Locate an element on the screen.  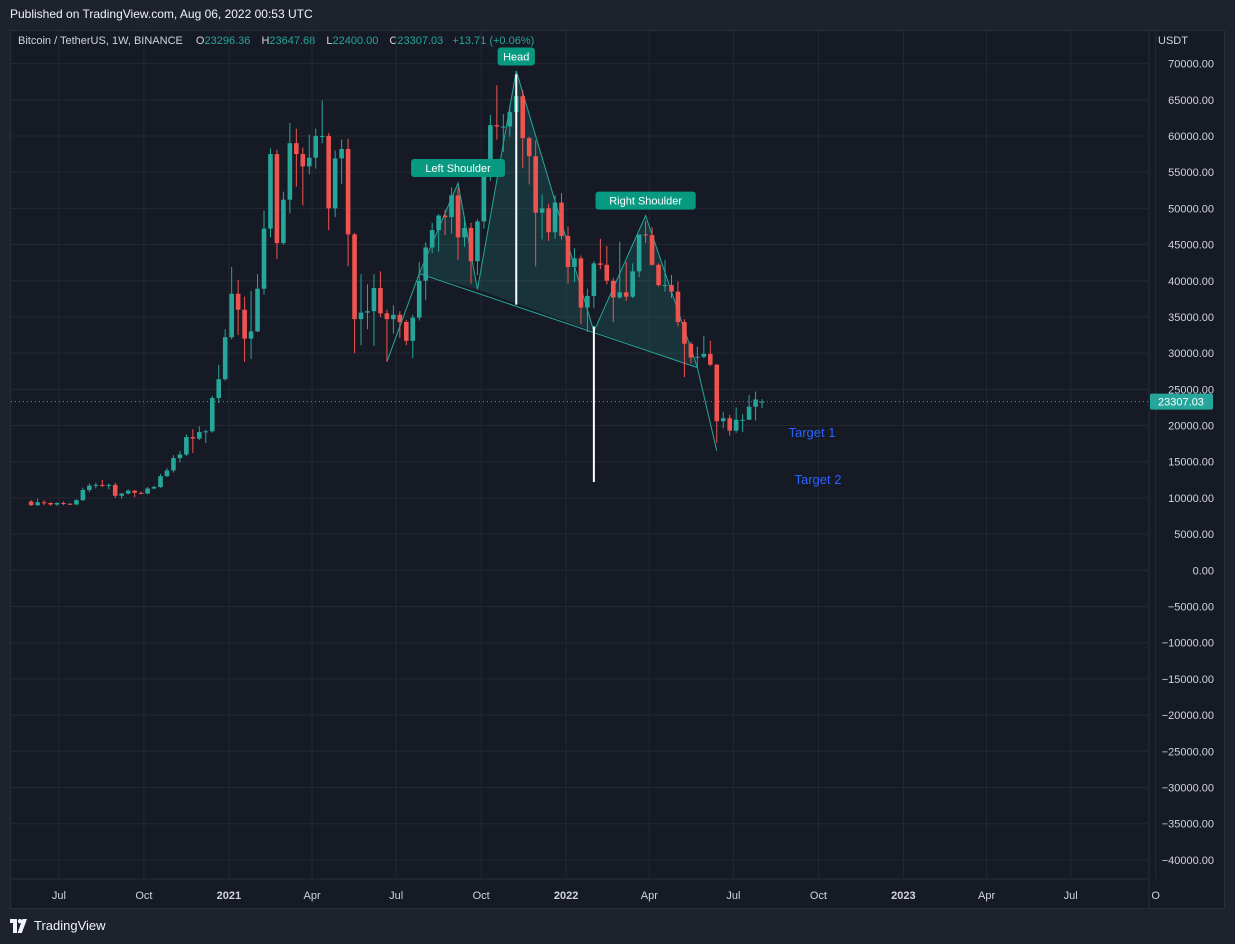
tradingview-logo-icon is located at coordinates (18, 925).